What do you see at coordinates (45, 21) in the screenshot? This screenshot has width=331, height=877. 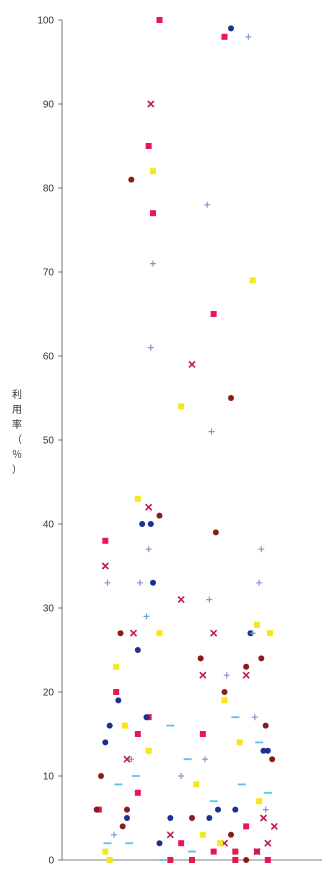 I see `y-tick-label: 100` at bounding box center [45, 21].